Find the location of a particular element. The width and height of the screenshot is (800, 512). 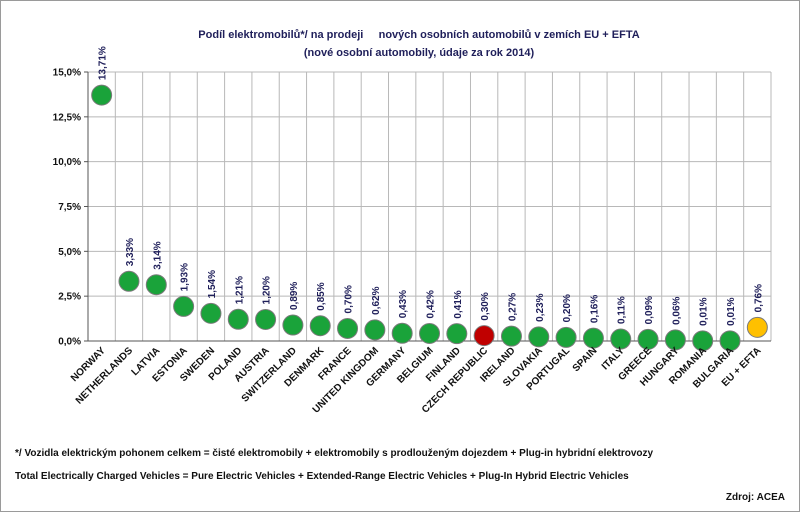

data-label: 0,85% is located at coordinates (321, 296).